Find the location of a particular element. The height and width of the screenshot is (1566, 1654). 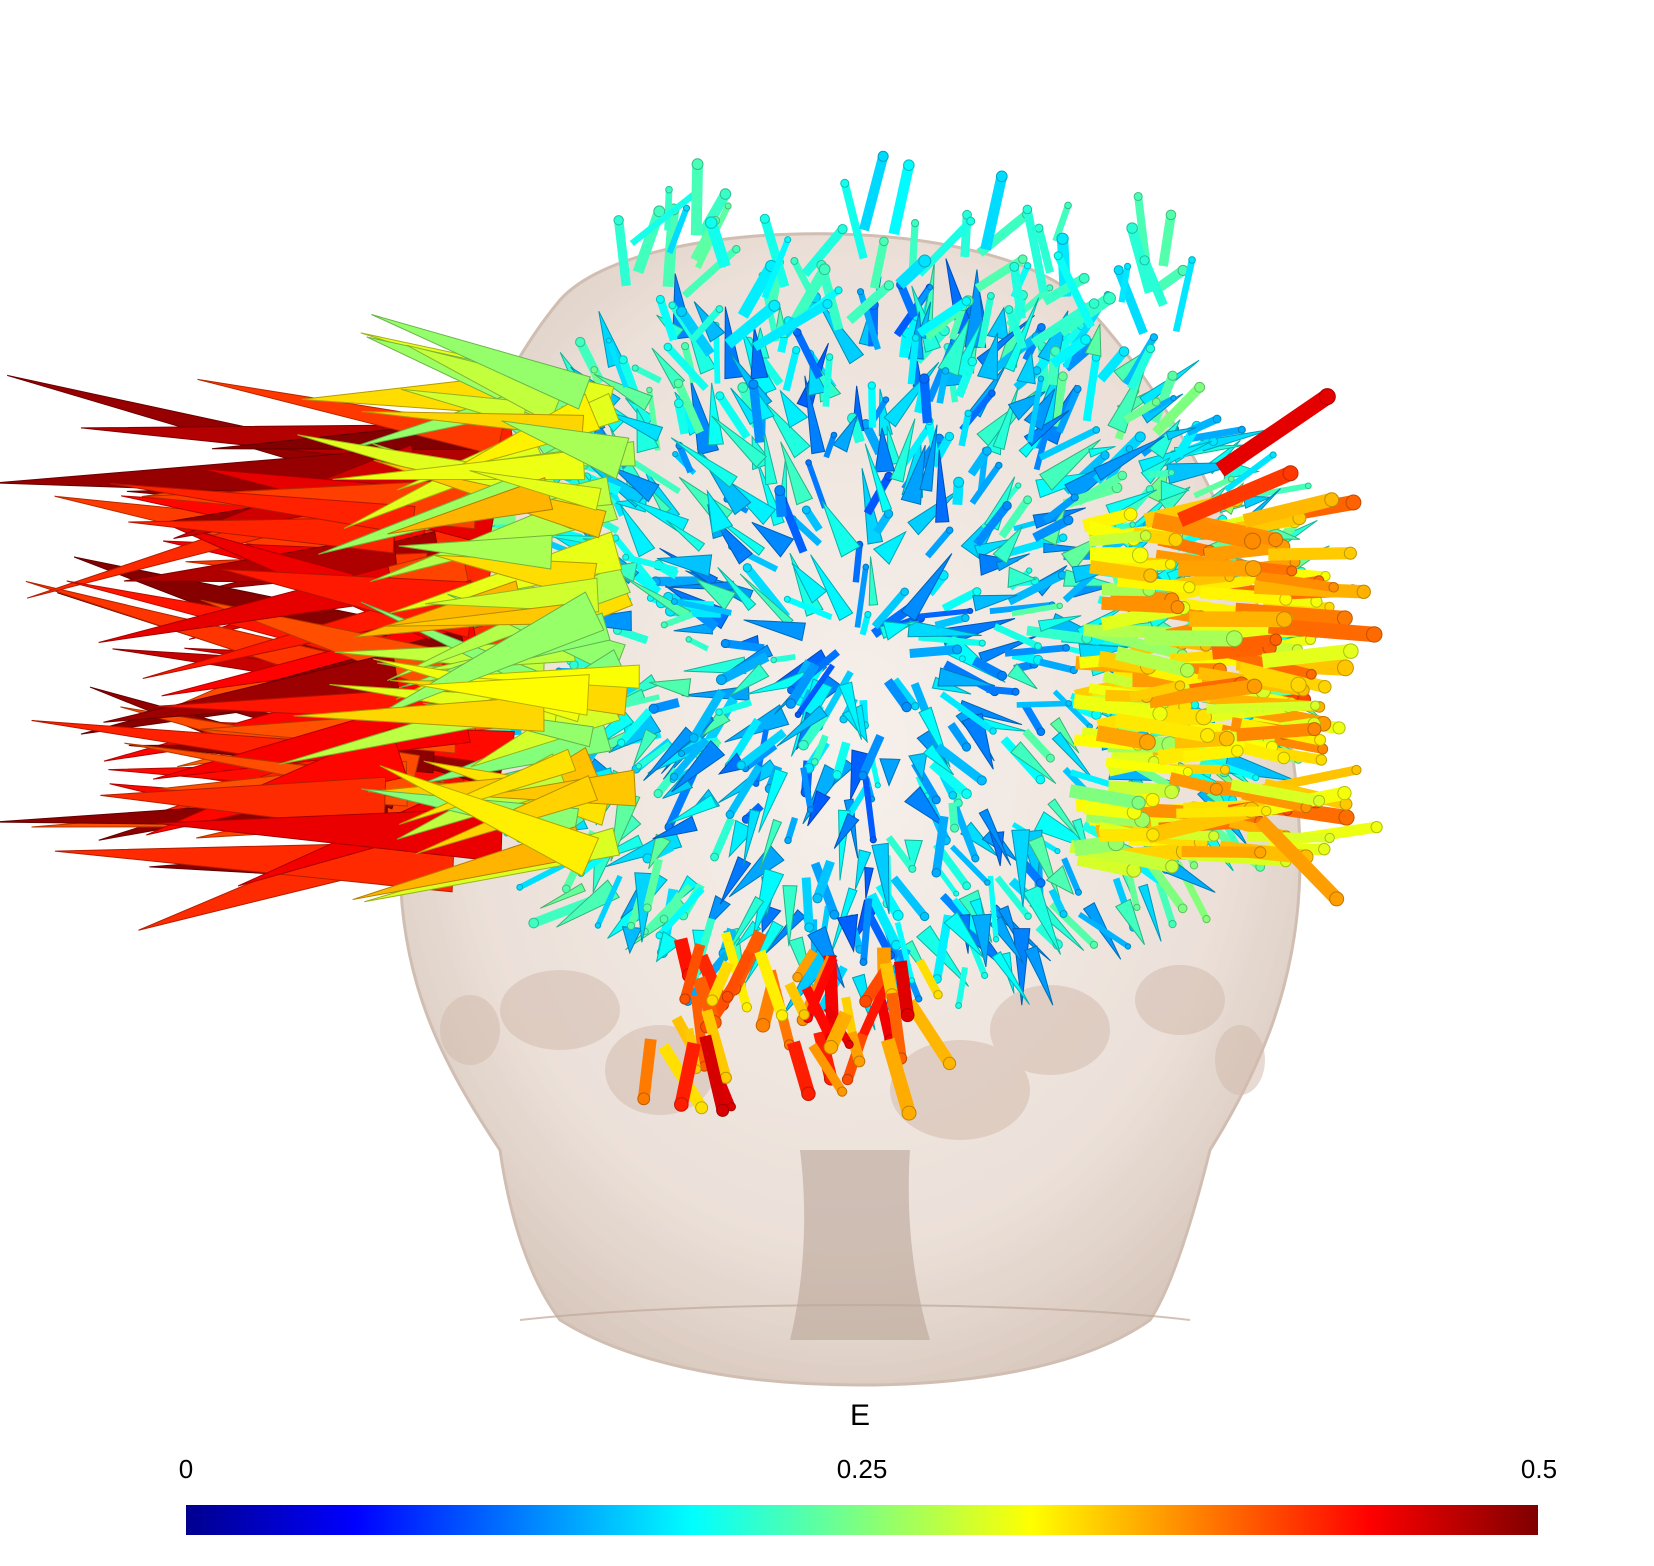

colorbar-title: E is located at coordinates (860, 1415).